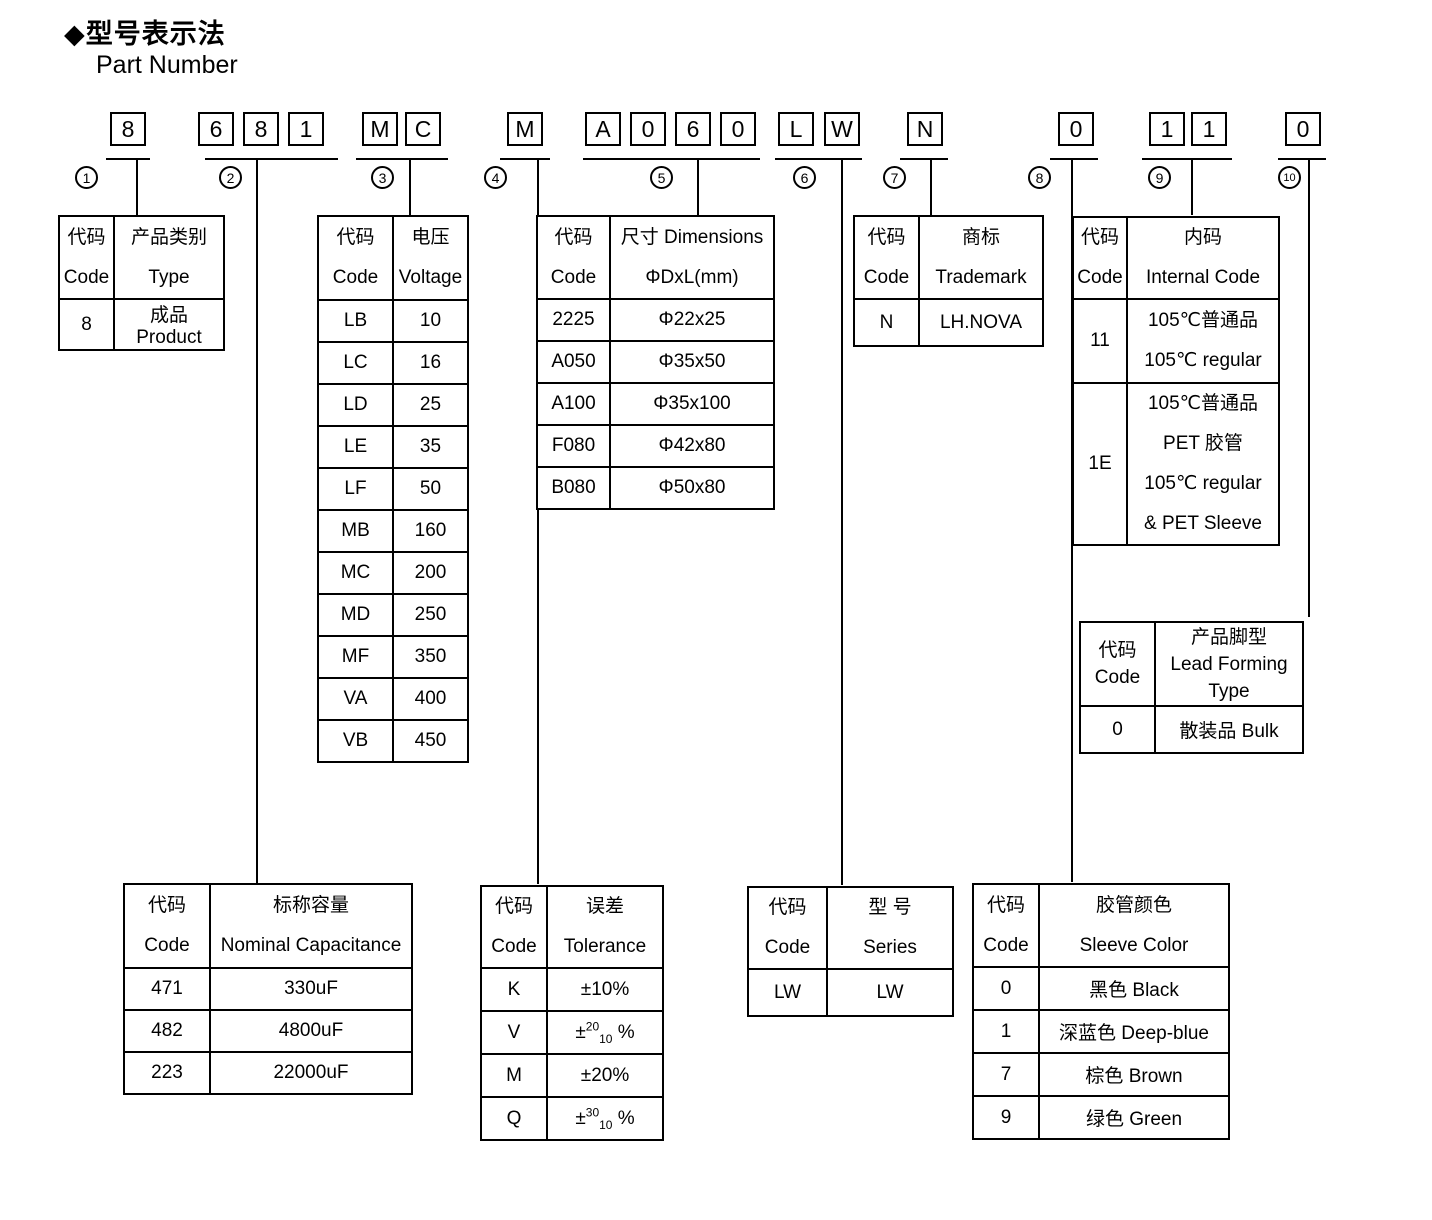  I want to click on segment-marker-4: 4, so click(495, 177).